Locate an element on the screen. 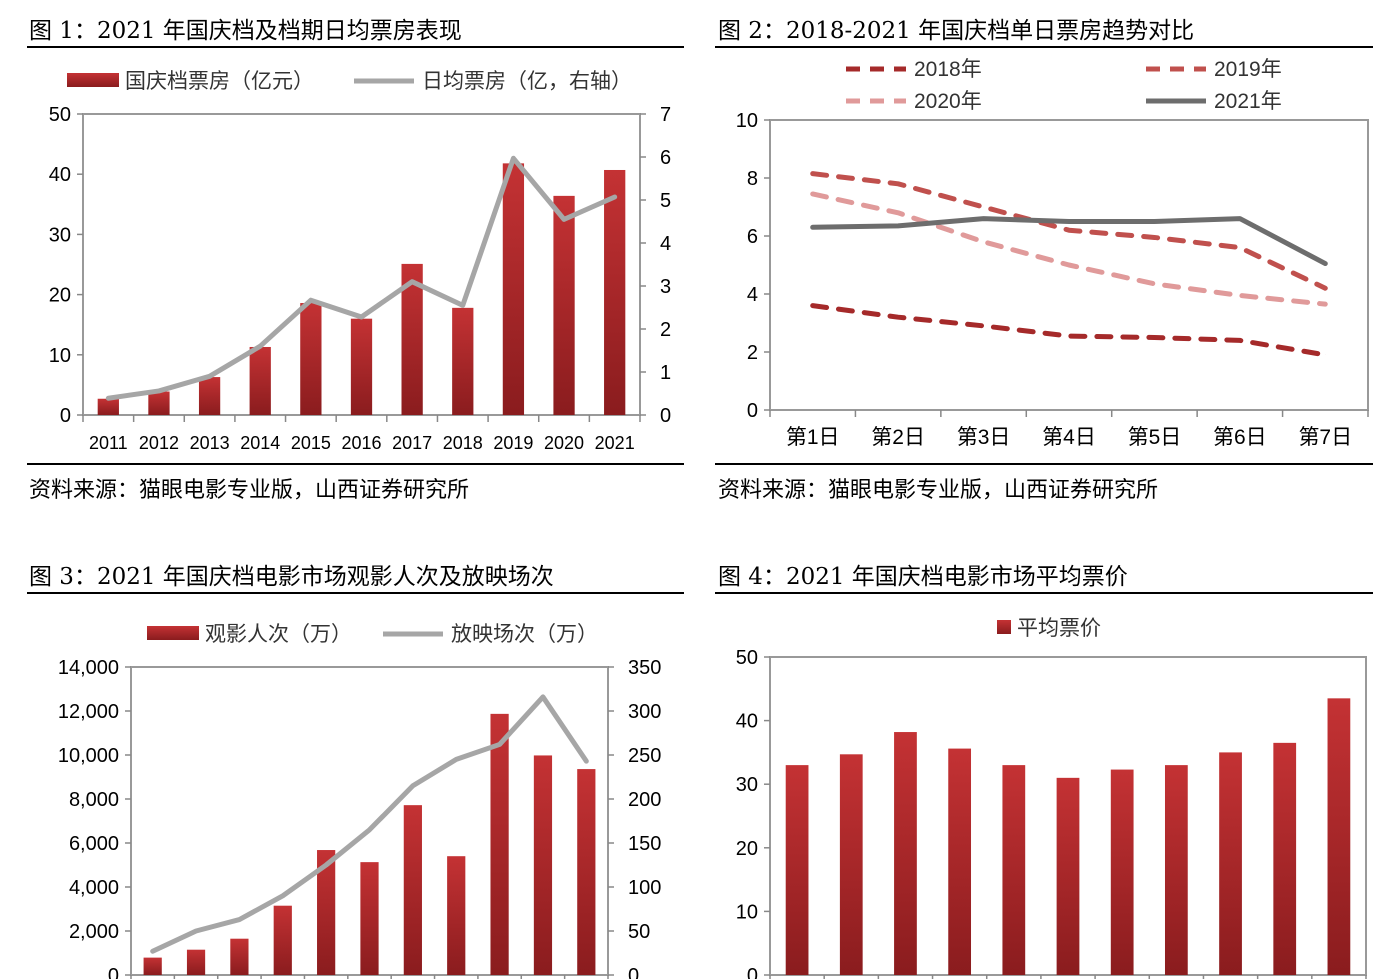 This screenshot has width=1390, height=979. chart2-xtick-label: 第2日 is located at coordinates (898, 437).